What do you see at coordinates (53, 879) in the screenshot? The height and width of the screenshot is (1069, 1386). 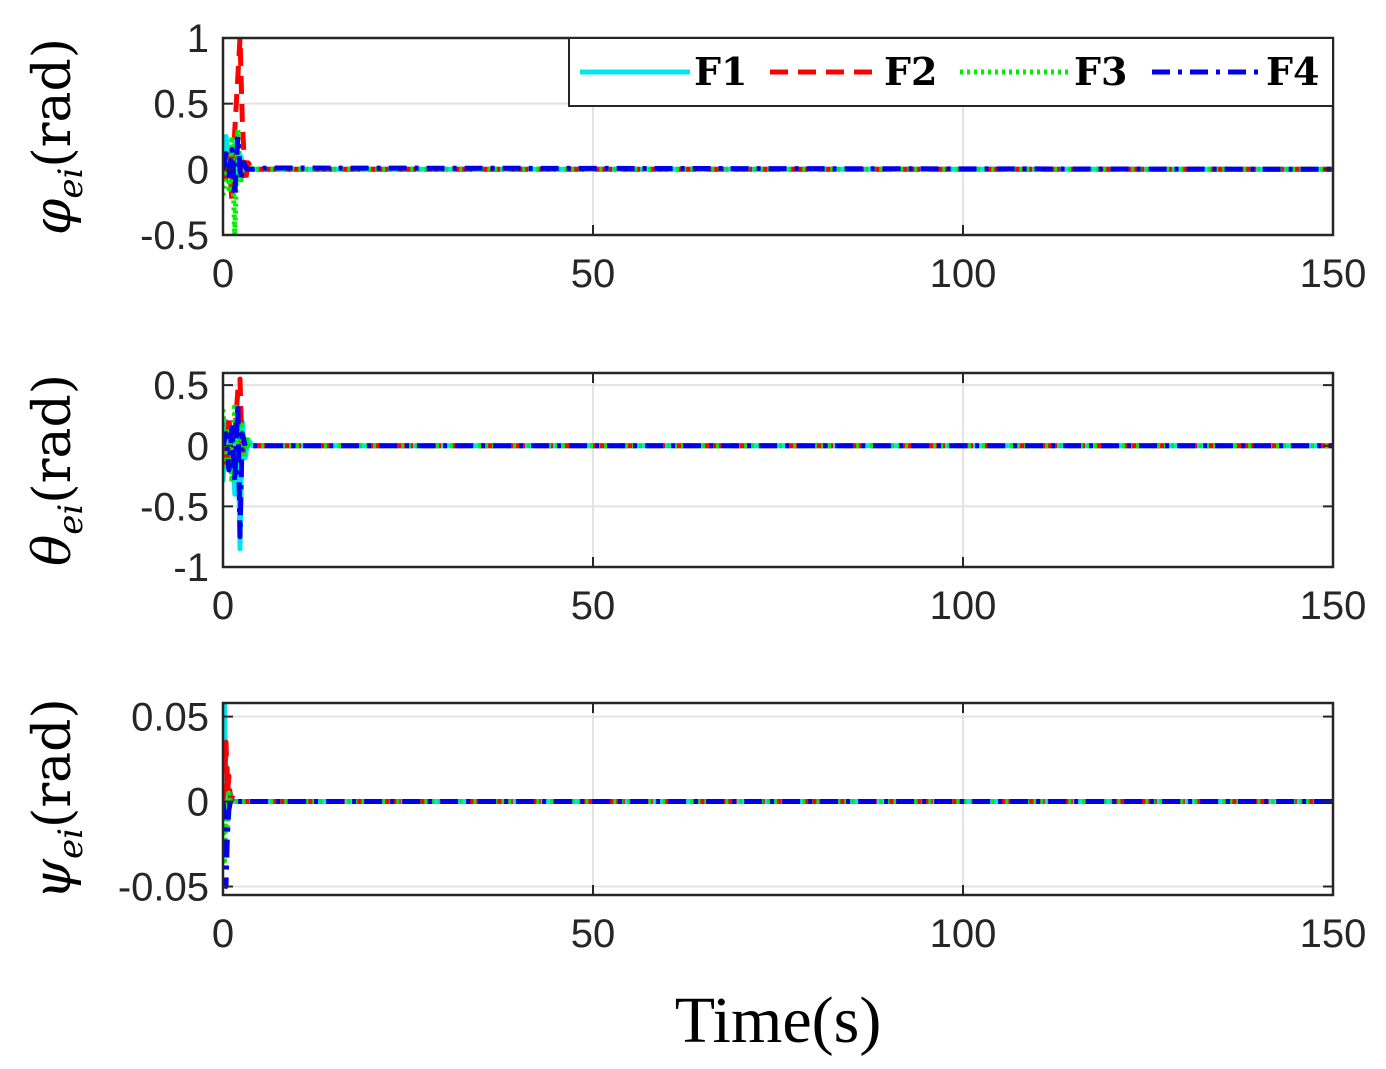 I see `y-axis-label-symbol: ψ` at bounding box center [53, 879].